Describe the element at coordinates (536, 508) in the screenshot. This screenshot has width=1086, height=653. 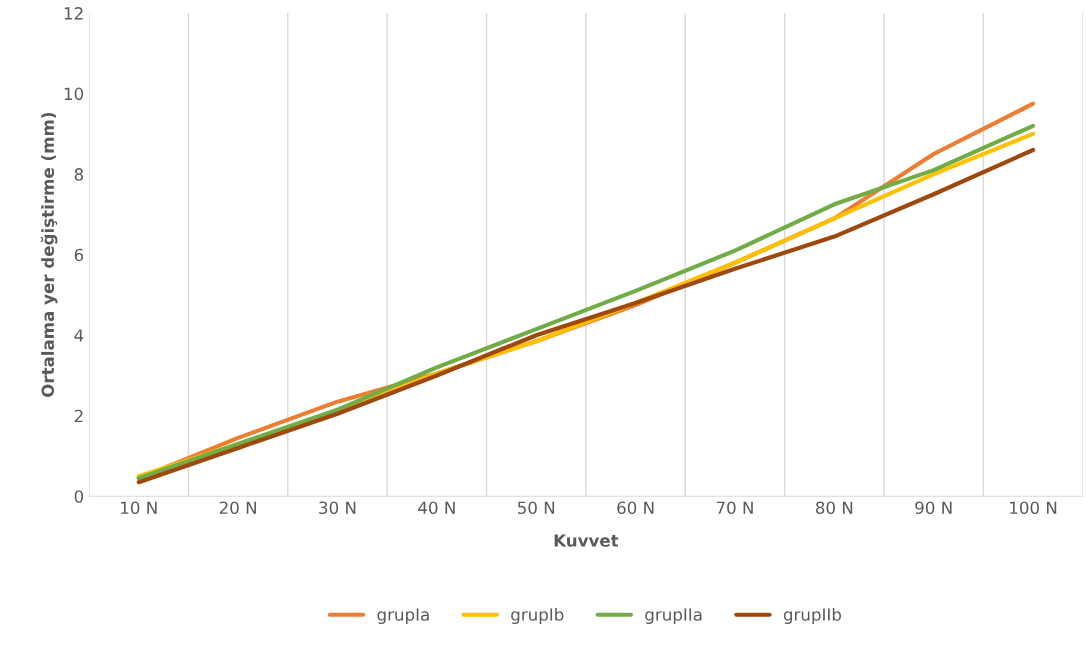
I see `x-tick-label: 50 N` at that location.